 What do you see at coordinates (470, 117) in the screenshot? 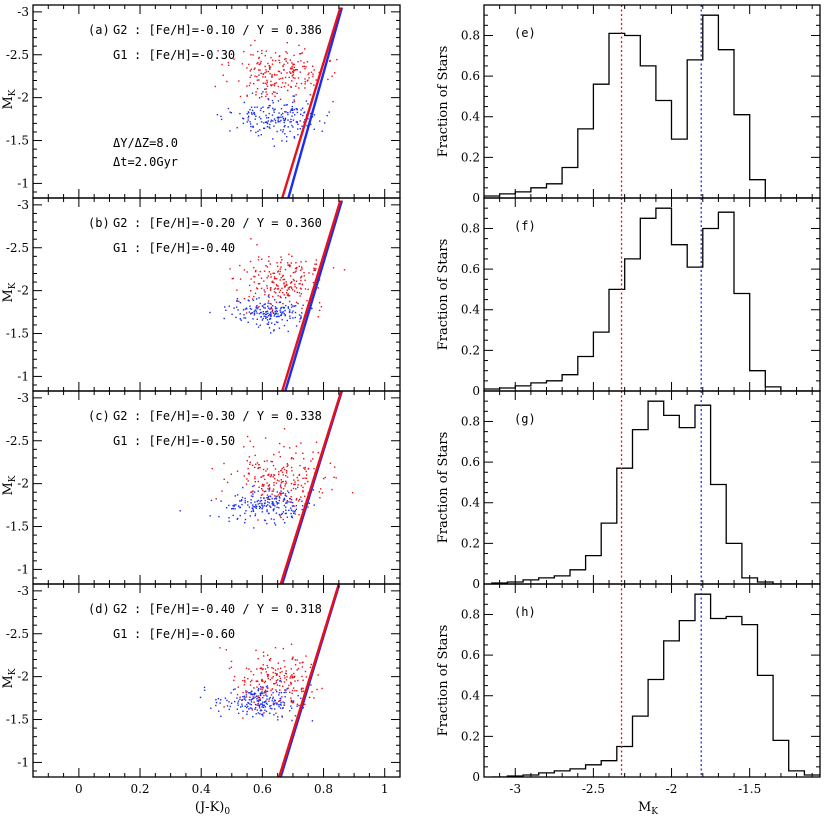
I see `y-tick-label: 0.4` at bounding box center [470, 117].